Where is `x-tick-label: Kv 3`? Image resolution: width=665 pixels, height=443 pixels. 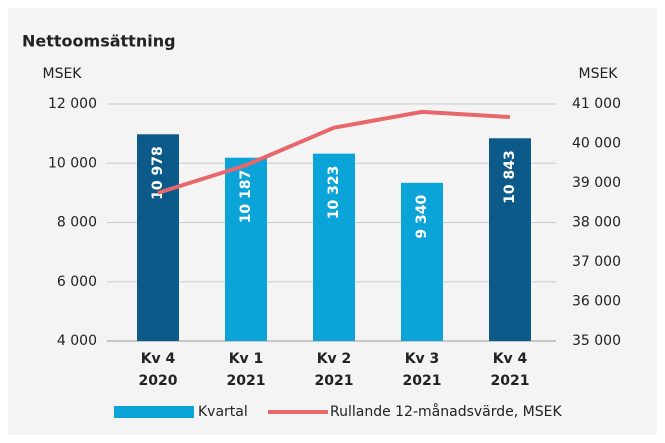
x-tick-label: Kv 3 is located at coordinates (422, 359).